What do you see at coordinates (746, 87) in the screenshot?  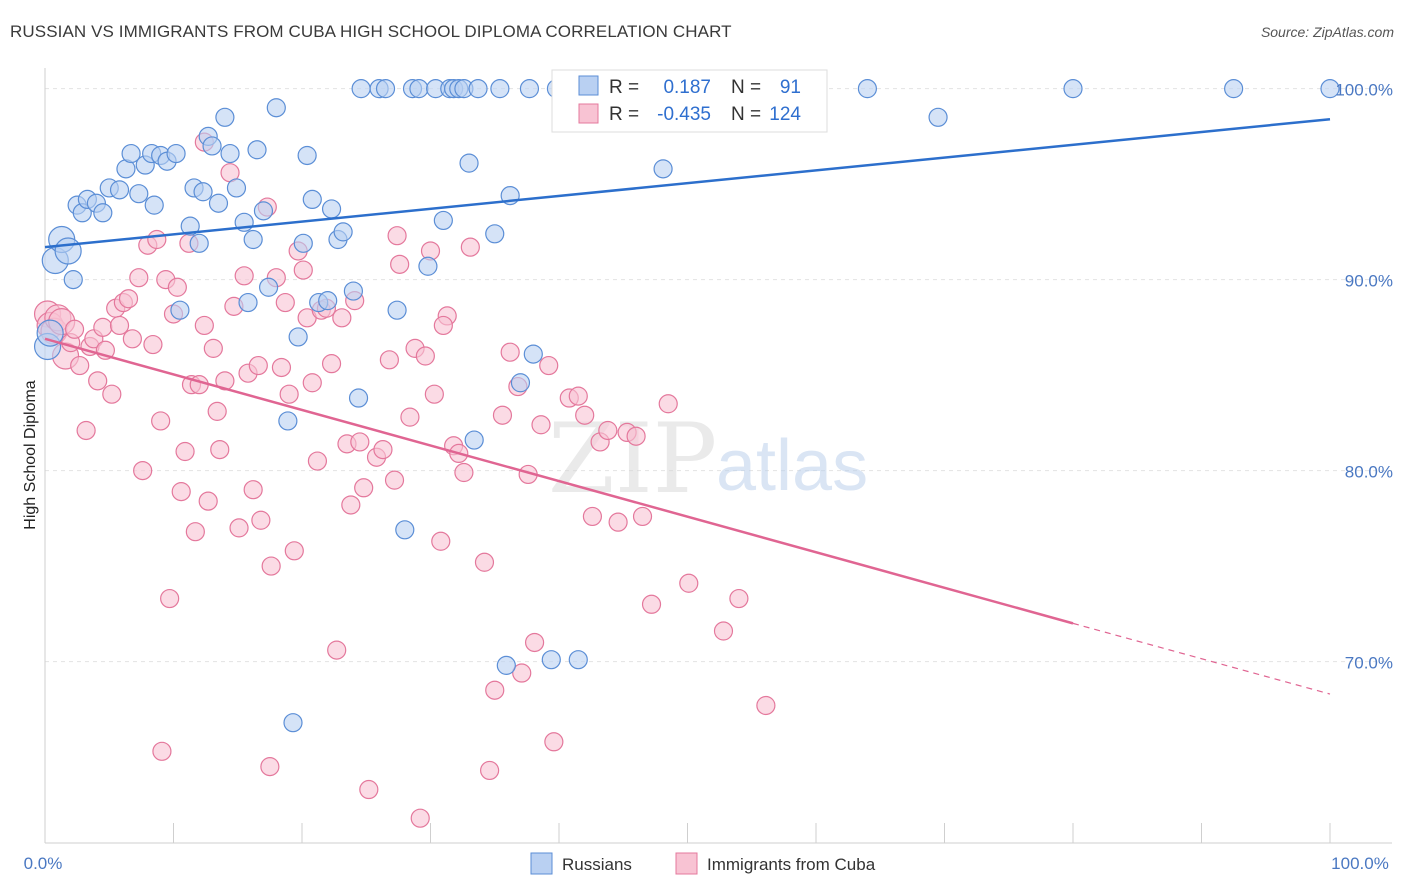 I see `stats-n-label-russians: N =` at bounding box center [746, 87].